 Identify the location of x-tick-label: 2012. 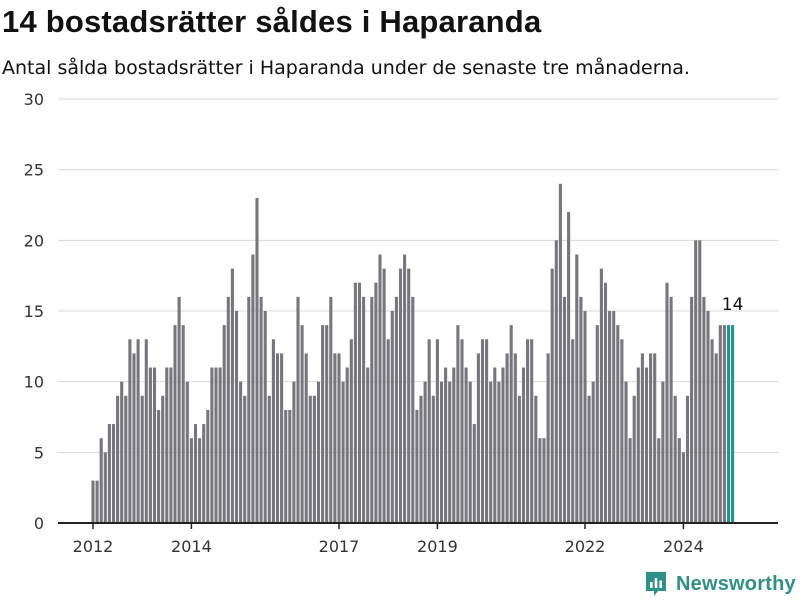
(93, 546).